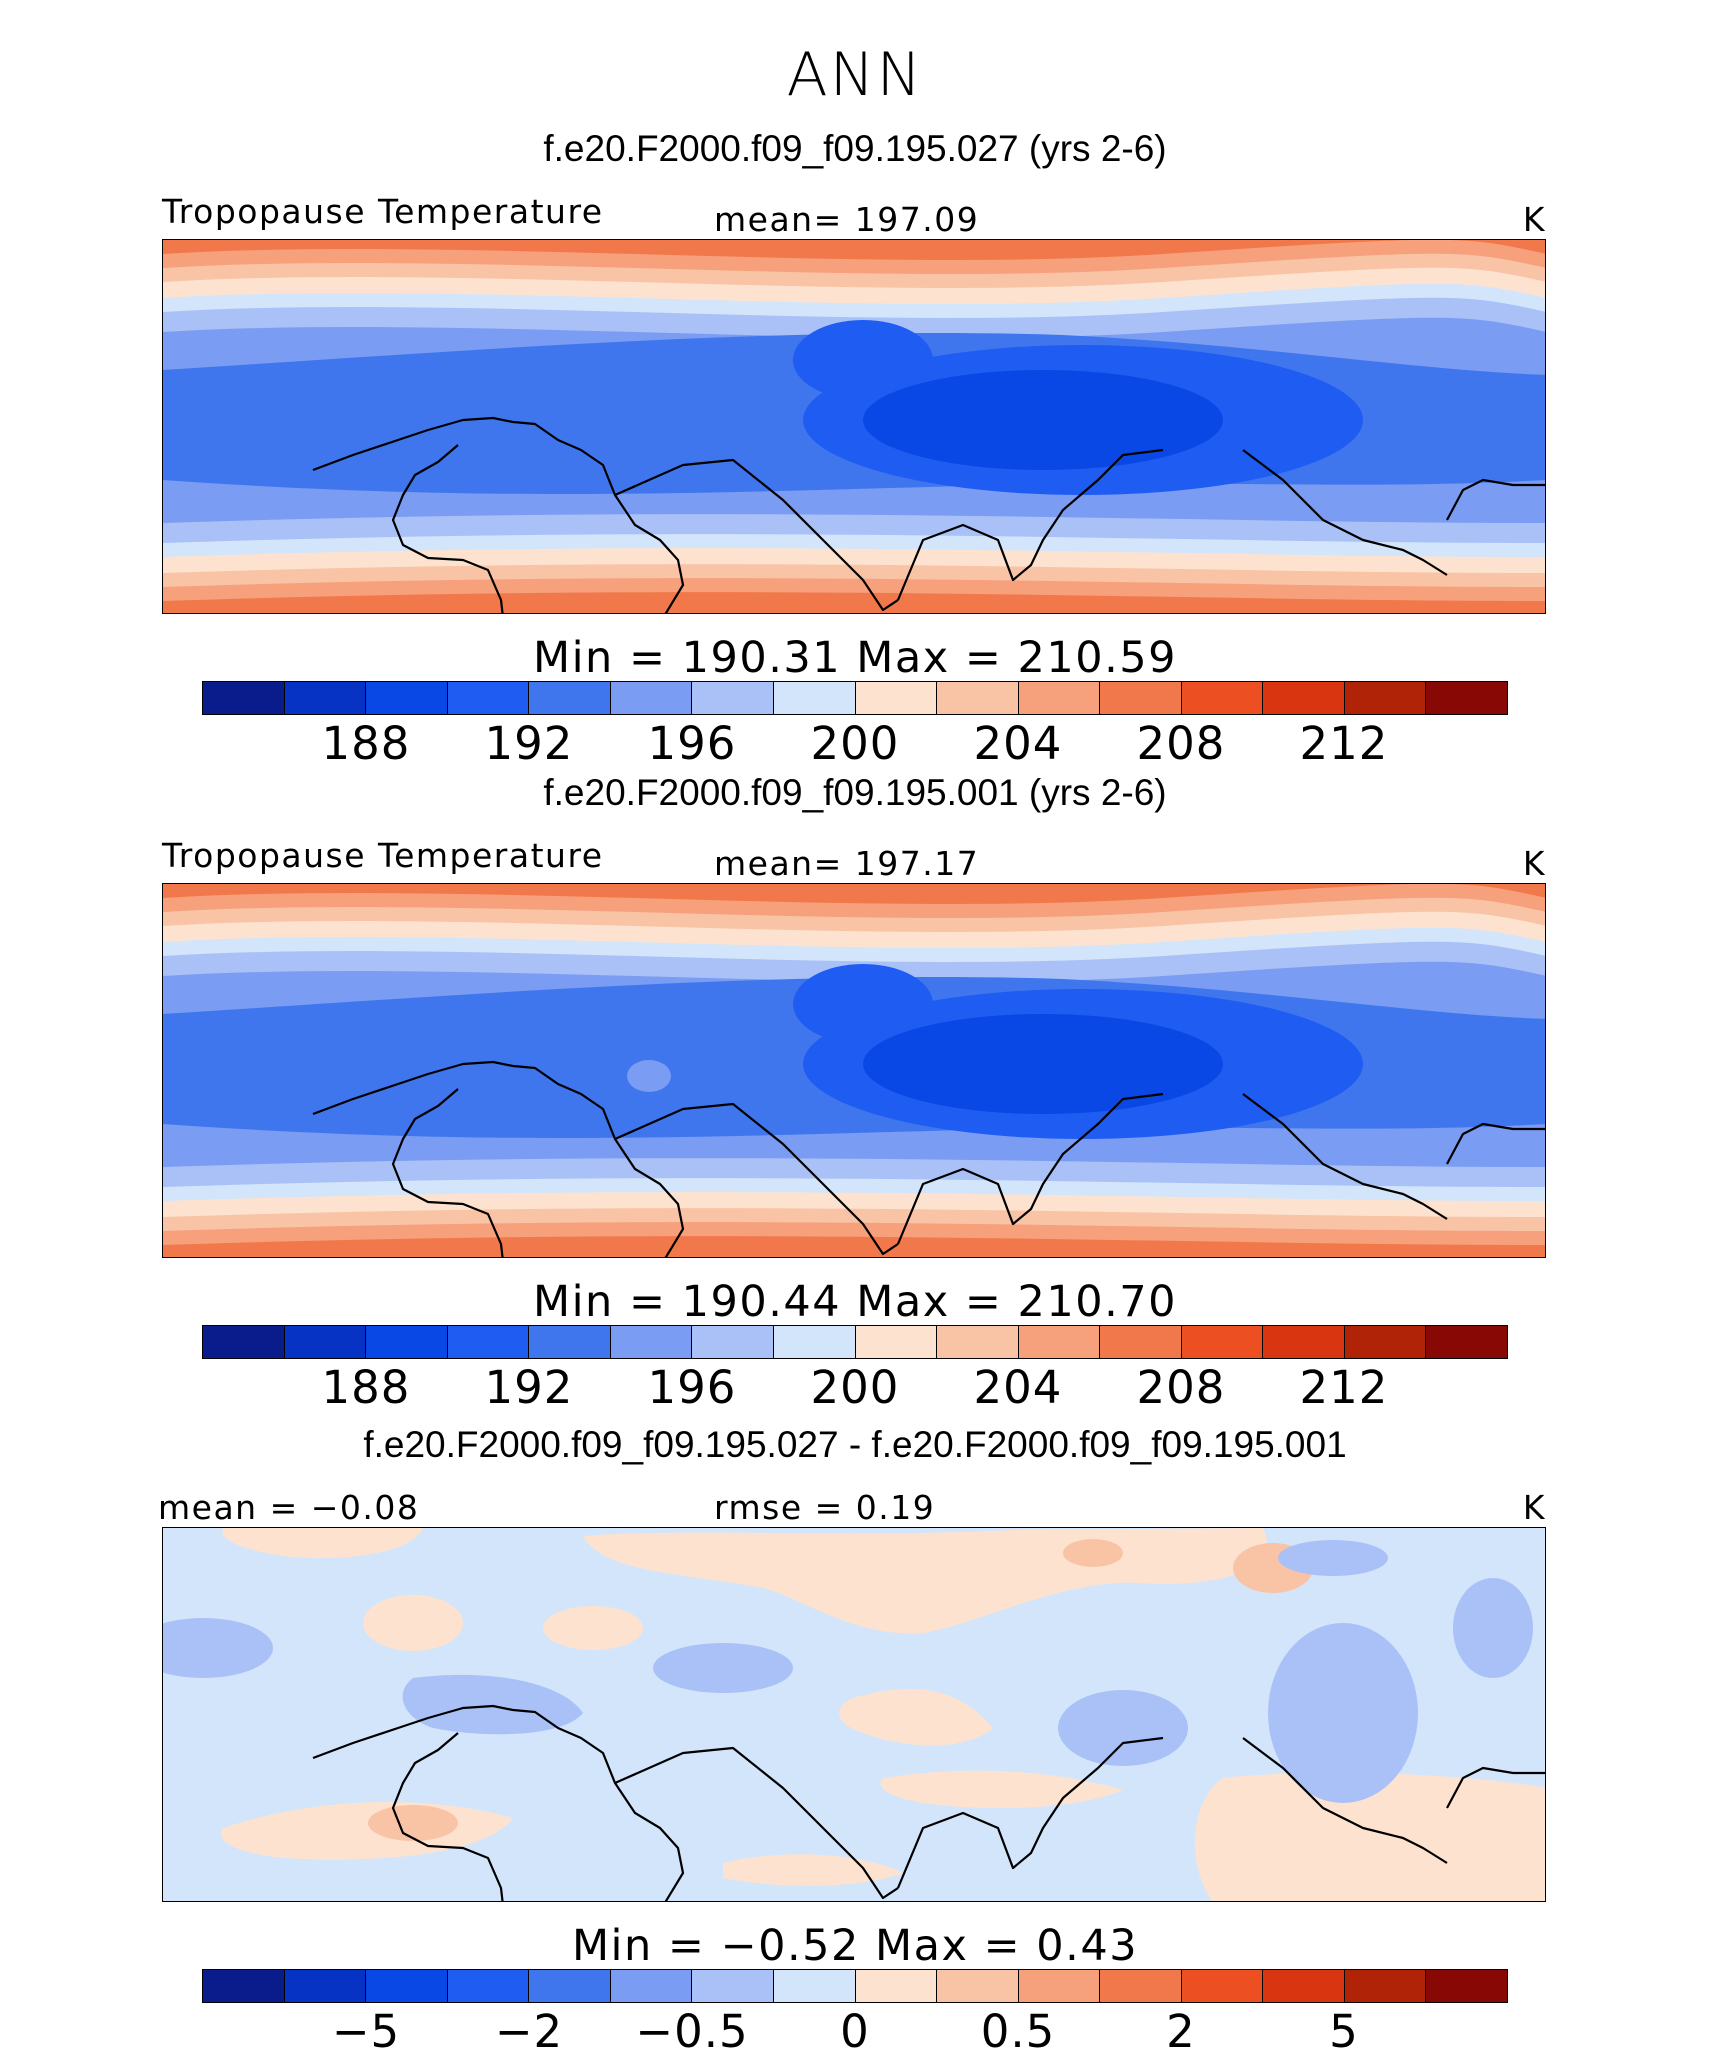  What do you see at coordinates (383, 855) in the screenshot?
I see `panel-2-field-label: Tropopause Temperature` at bounding box center [383, 855].